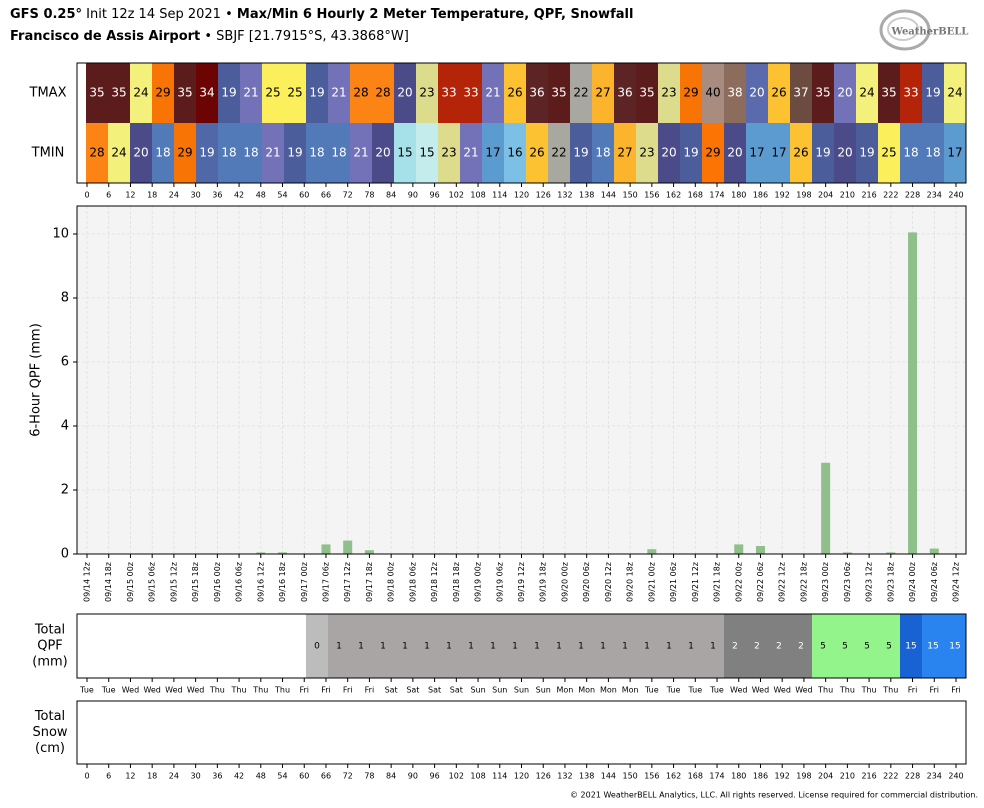  I want to click on cell-label: 28, so click(382, 93).